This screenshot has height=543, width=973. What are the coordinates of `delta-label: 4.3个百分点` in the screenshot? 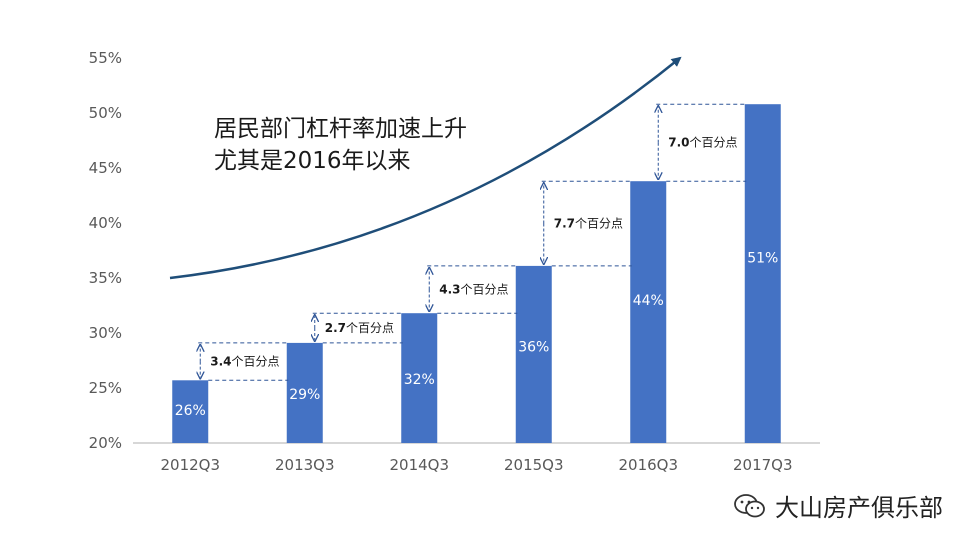 It's located at (473, 290).